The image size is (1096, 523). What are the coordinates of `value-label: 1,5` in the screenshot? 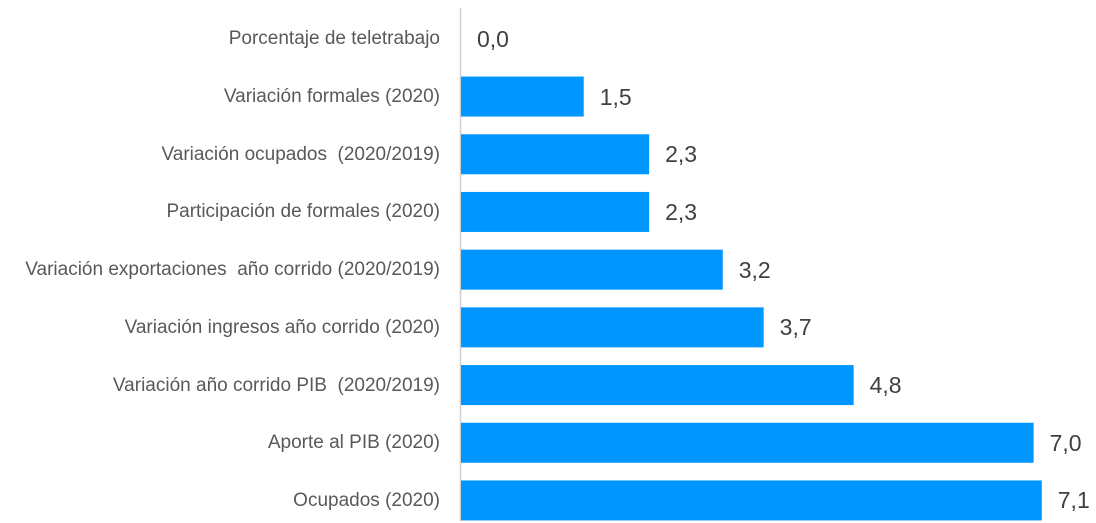 It's located at (615, 96).